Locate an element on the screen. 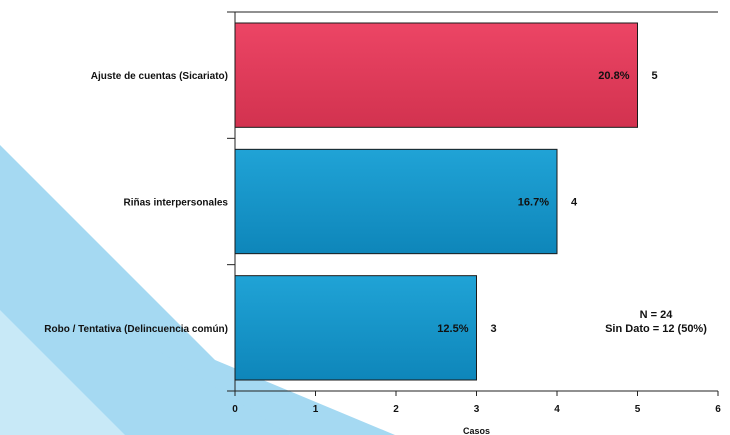  category-label: Ajuste de cuentas (Sicariato) is located at coordinates (159, 76).